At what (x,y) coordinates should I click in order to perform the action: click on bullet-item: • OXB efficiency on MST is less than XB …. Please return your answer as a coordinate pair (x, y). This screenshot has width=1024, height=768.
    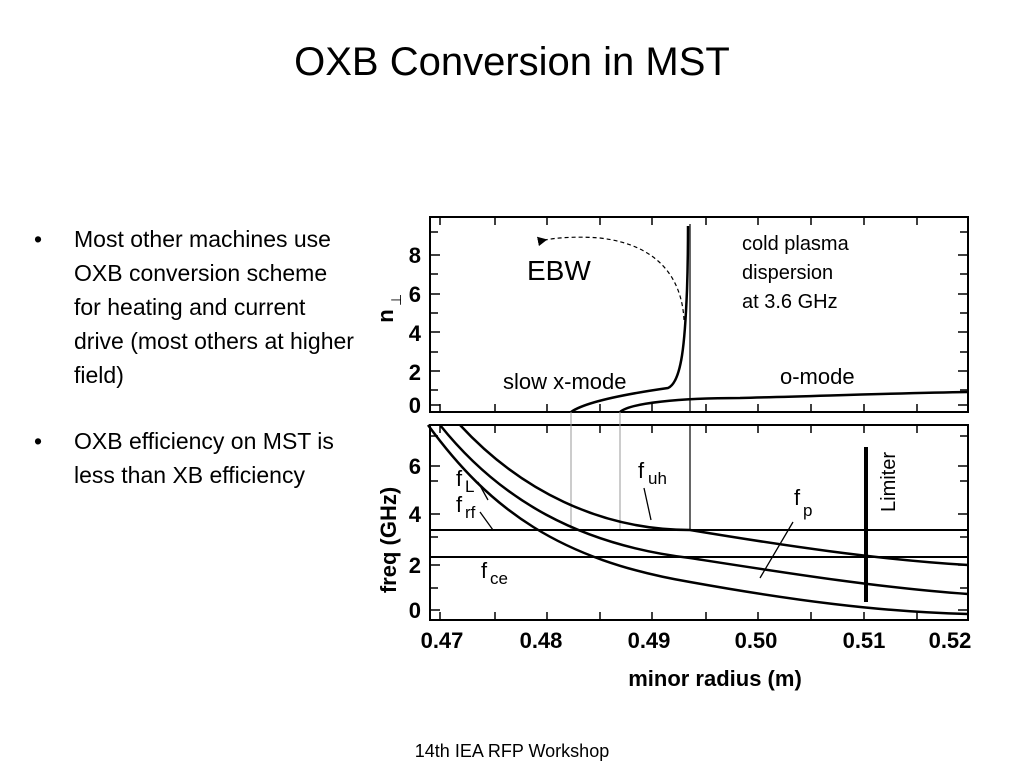
    Looking at the image, I should click on (194, 458).